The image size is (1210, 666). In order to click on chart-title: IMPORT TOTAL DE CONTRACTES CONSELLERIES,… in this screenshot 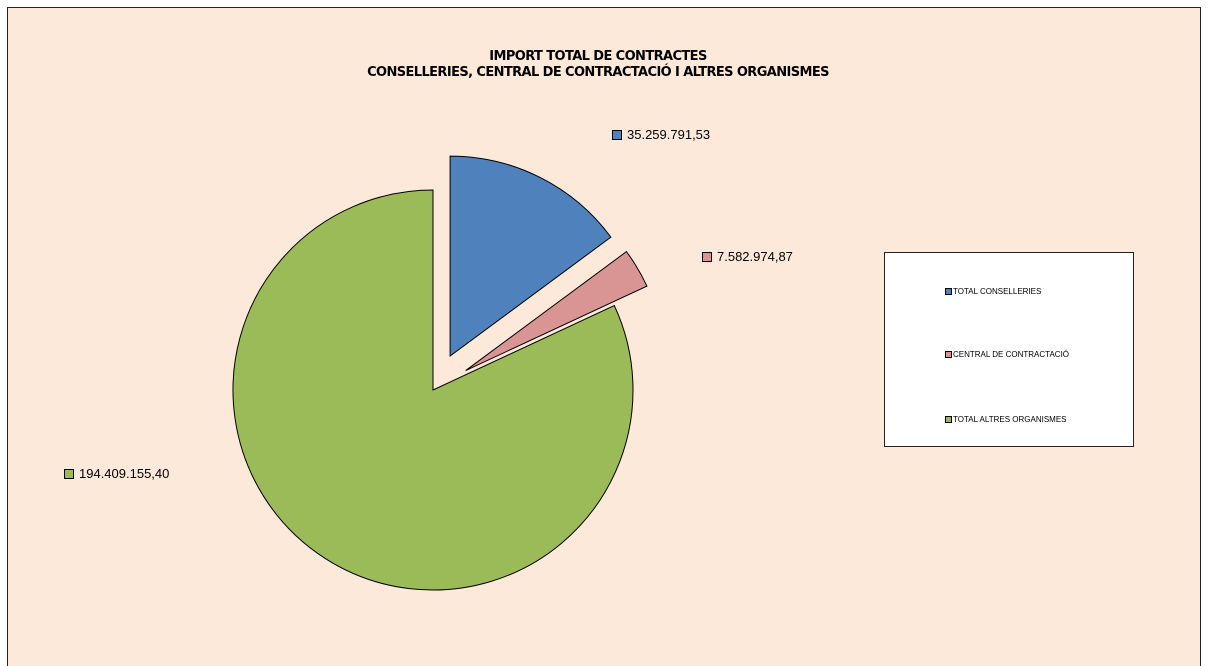, I will do `click(598, 65)`.